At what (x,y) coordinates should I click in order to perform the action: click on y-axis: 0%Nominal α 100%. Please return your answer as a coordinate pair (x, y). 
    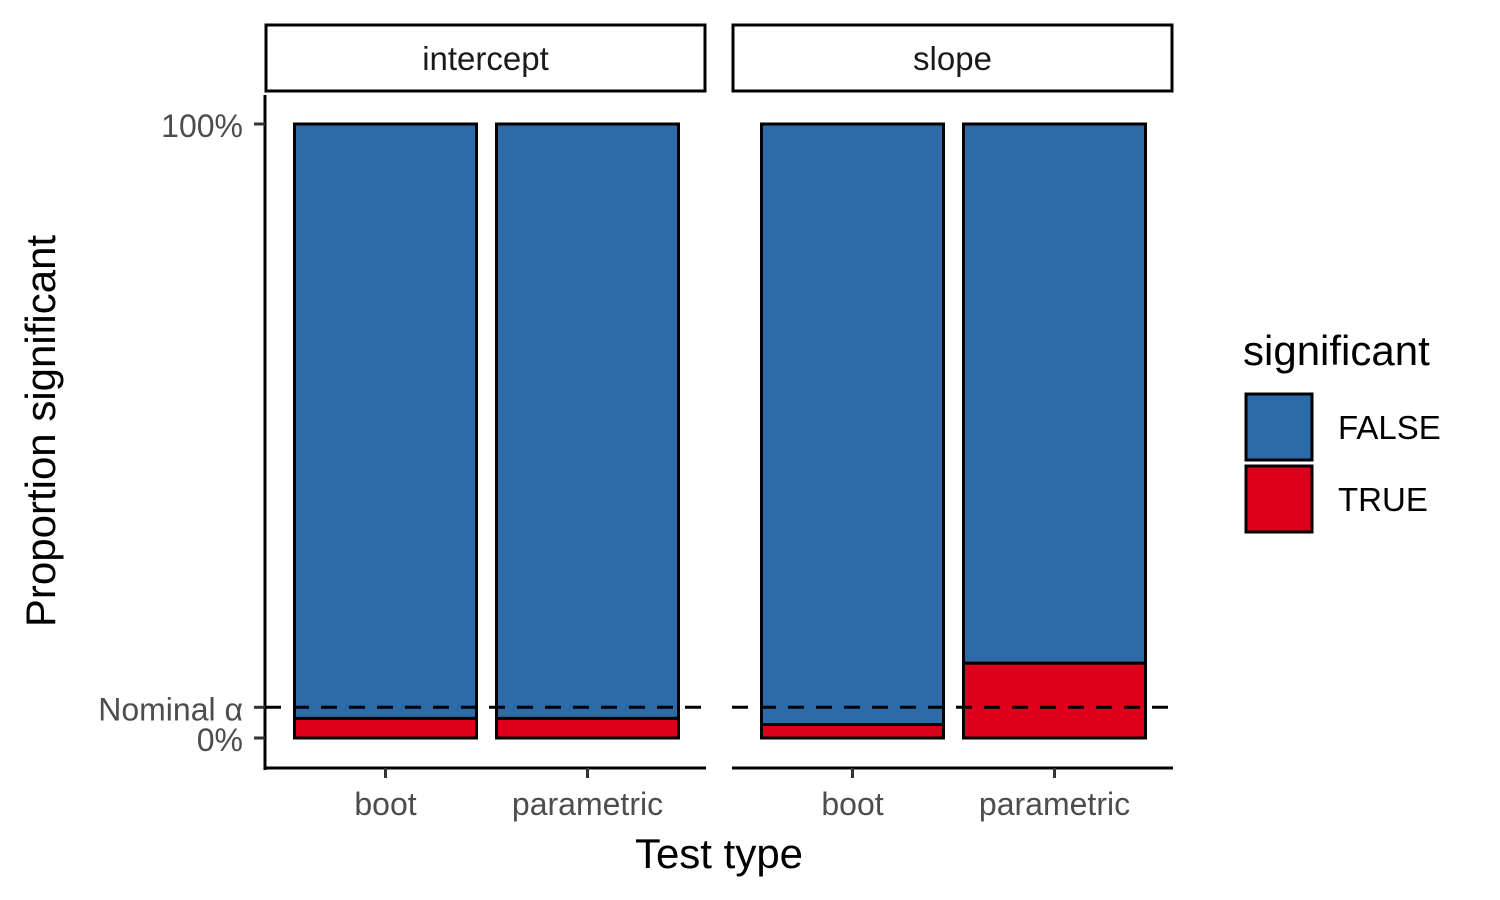
    Looking at the image, I should click on (182, 432).